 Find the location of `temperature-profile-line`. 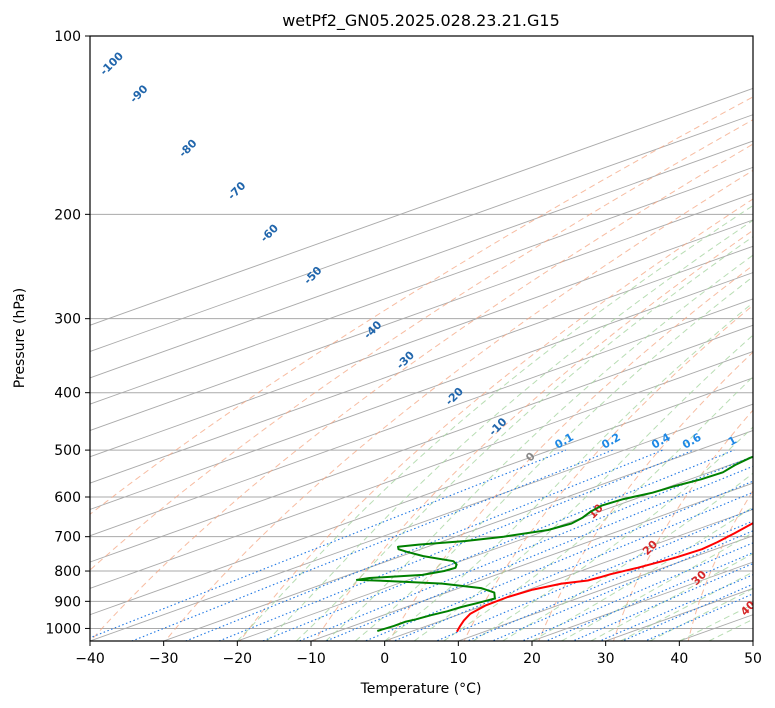

temperature-profile-line is located at coordinates (604, 577).